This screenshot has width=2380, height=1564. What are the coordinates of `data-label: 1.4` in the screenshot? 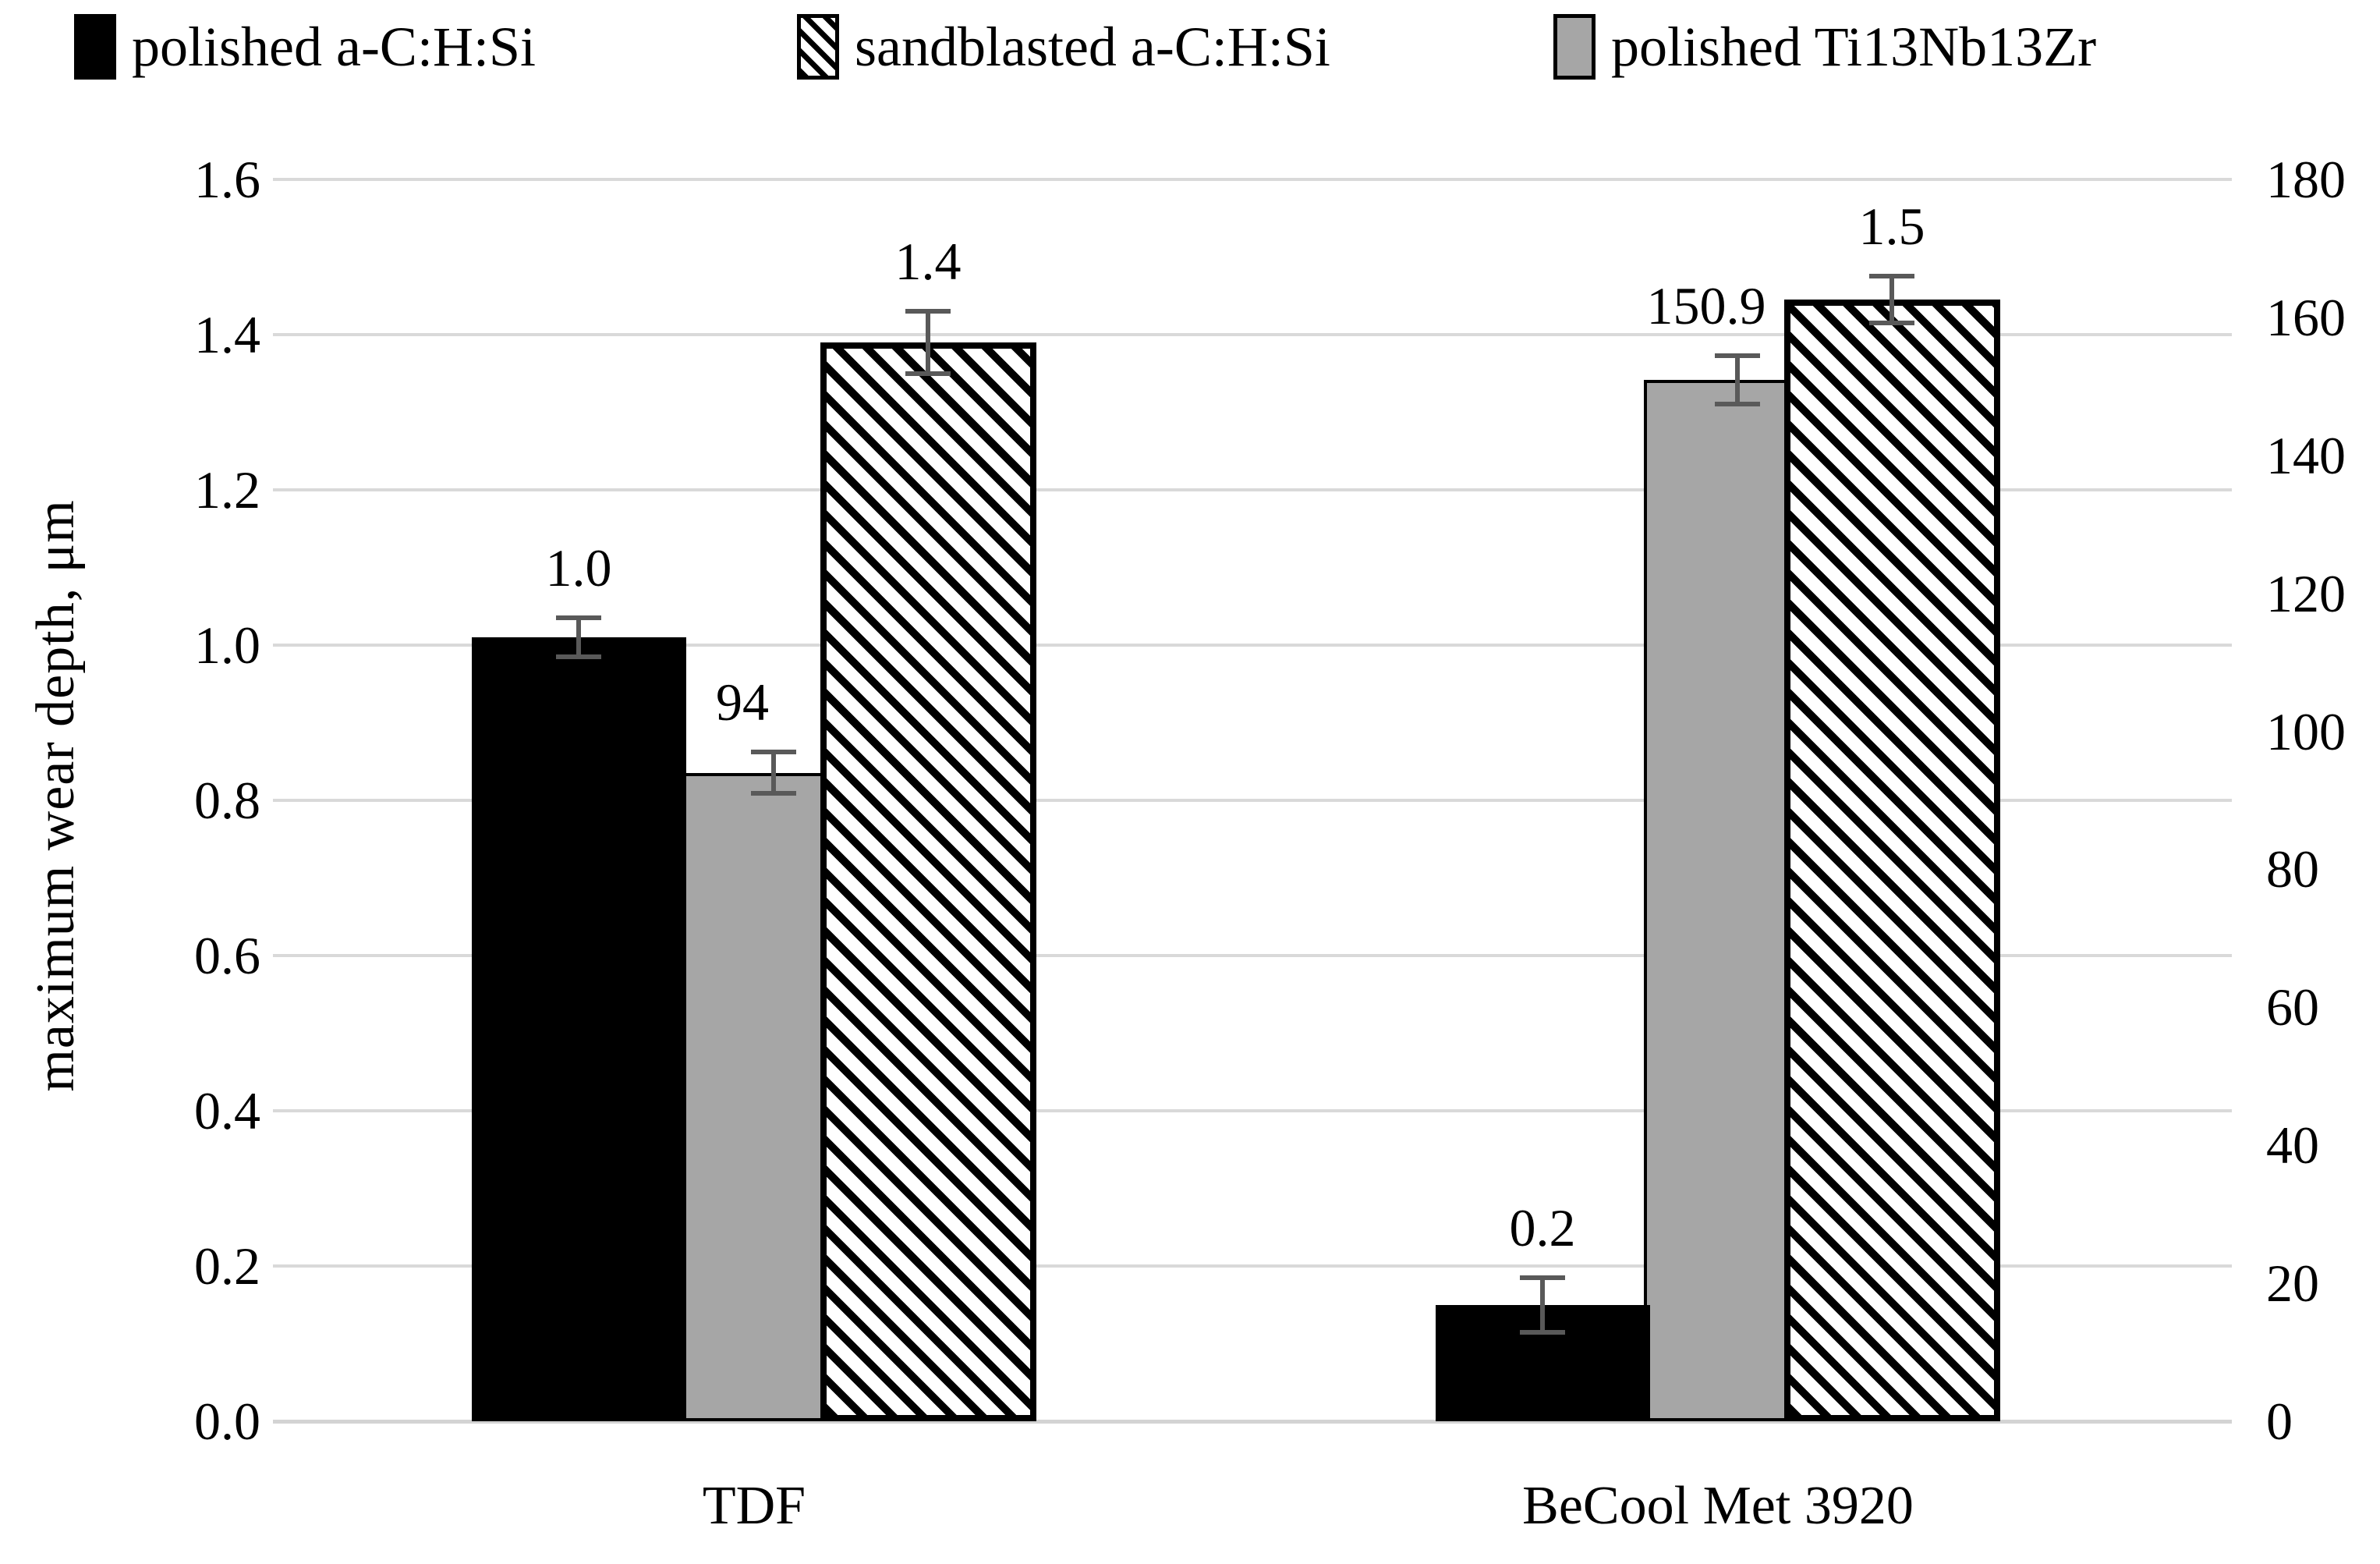 It's located at (928, 262).